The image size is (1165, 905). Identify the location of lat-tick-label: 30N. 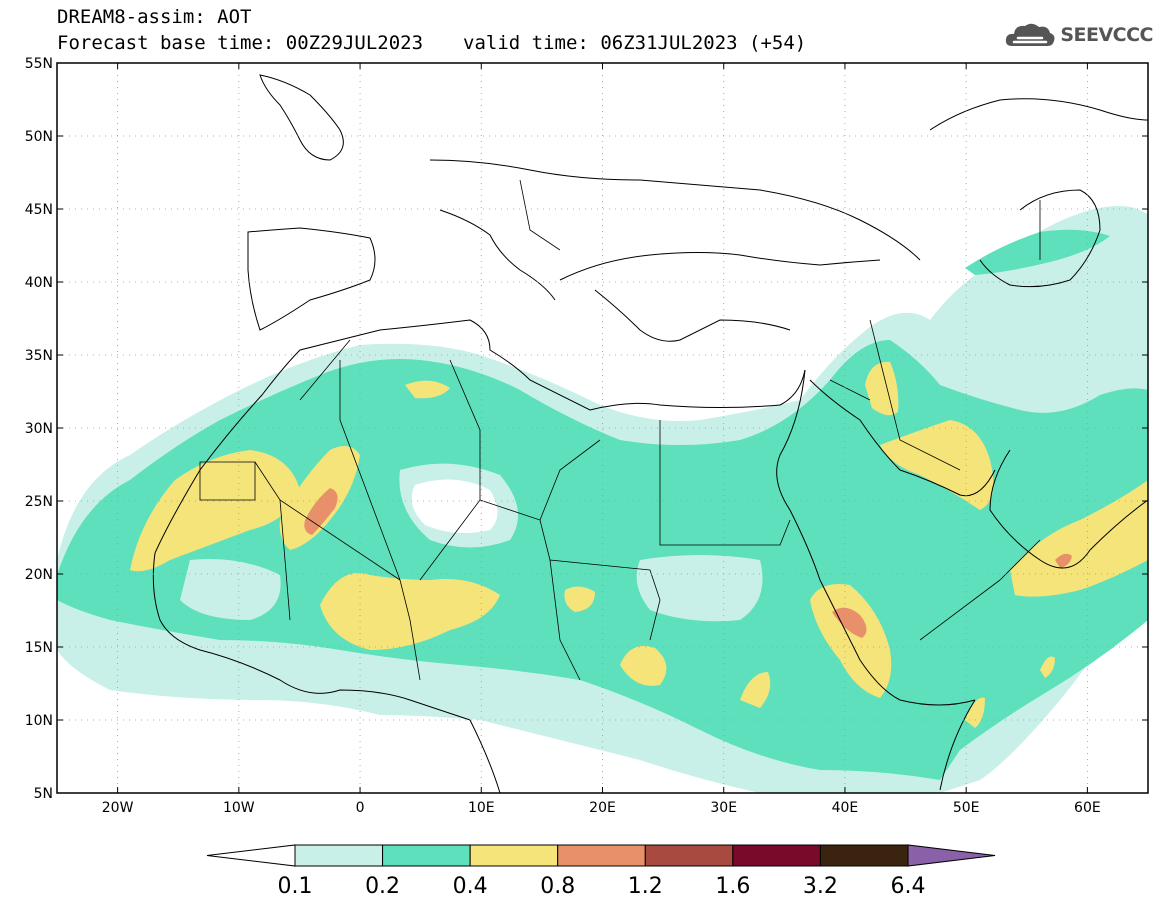
(39, 429).